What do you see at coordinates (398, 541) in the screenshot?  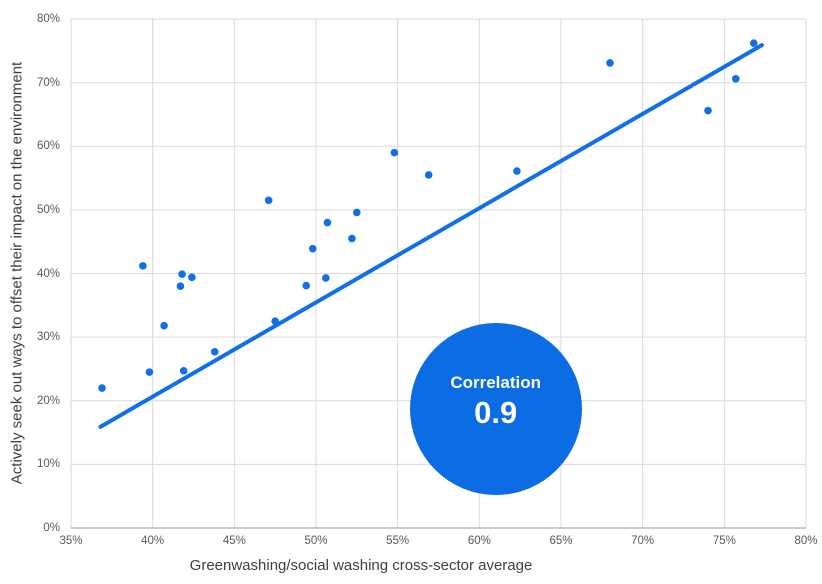 I see `x-tick-label: 55%` at bounding box center [398, 541].